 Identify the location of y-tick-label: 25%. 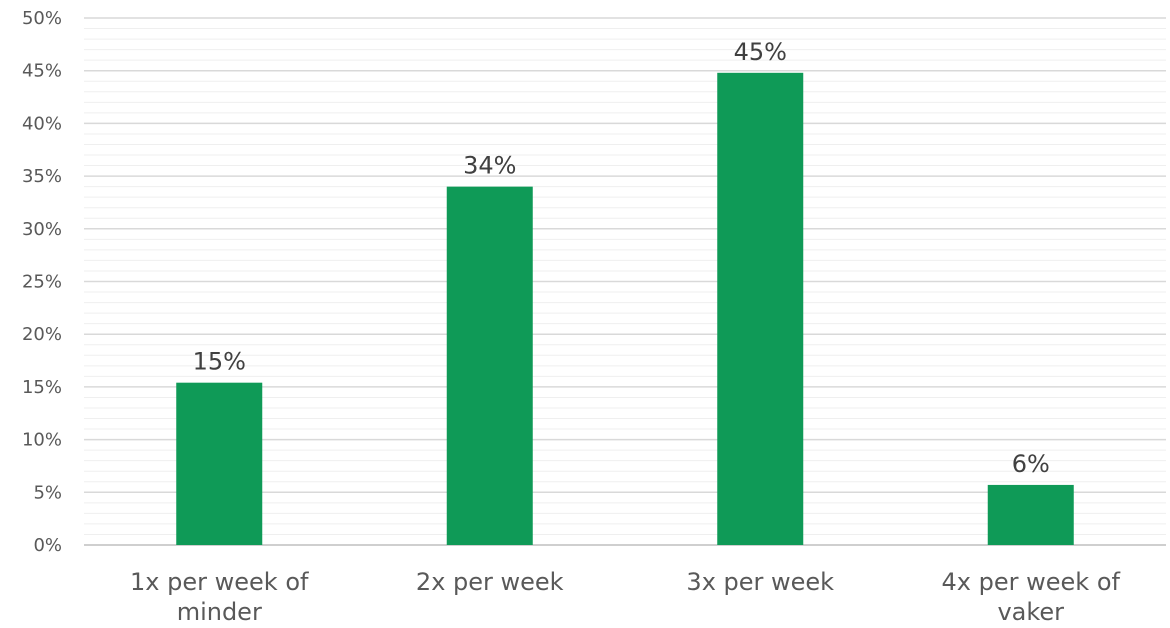
(42, 282).